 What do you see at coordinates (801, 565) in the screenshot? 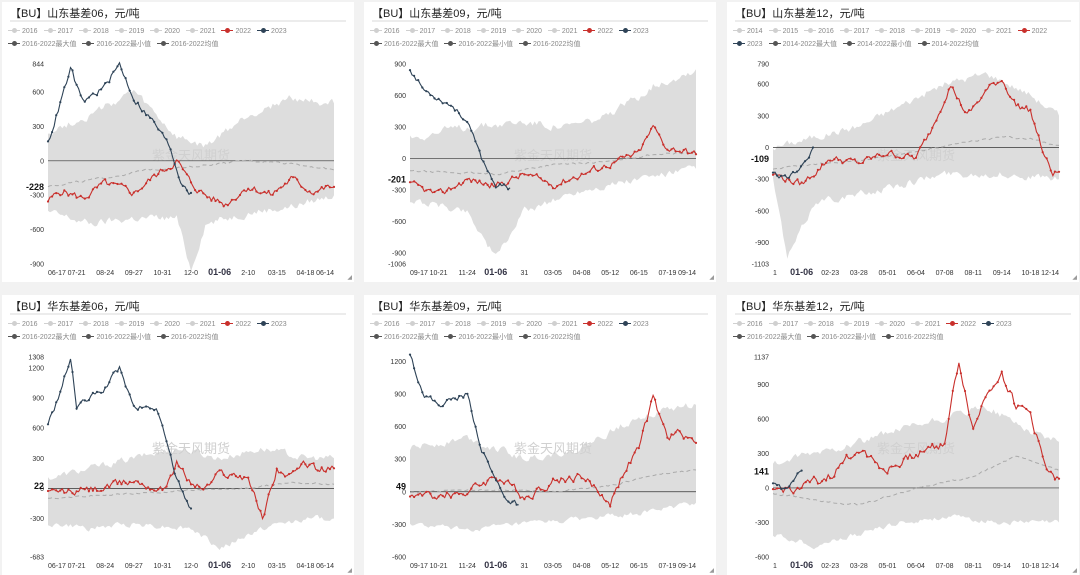
I see `x-tick-label: 01-06` at bounding box center [801, 565].